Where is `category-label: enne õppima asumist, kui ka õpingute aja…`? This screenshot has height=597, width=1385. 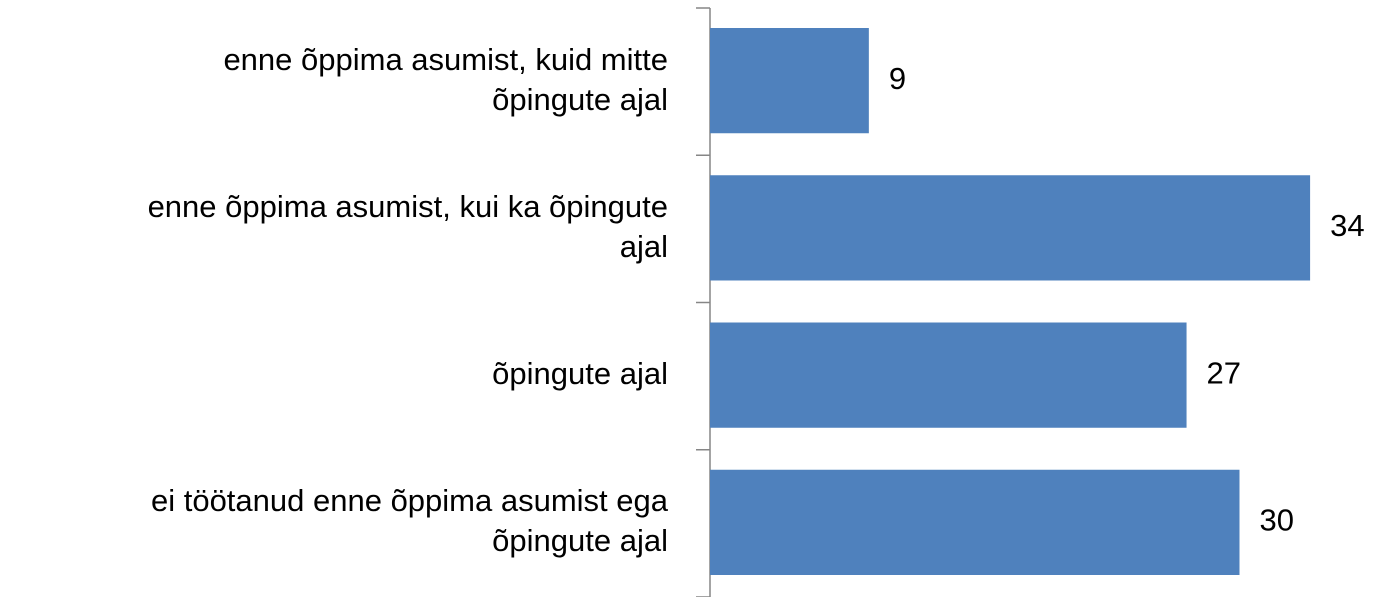 category-label: enne õppima asumist, kui ka õpingute aja… is located at coordinates (407, 226).